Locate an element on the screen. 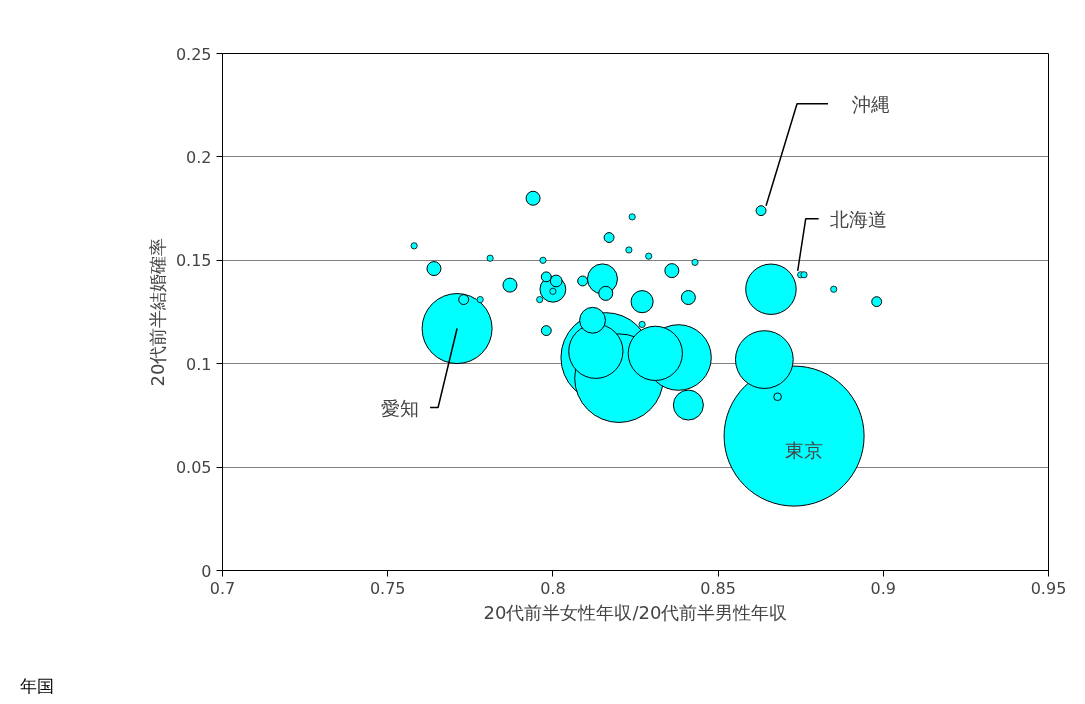 Image resolution: width=1085 pixels, height=704 pixels. x-tick-label: 0.9 is located at coordinates (883, 588).